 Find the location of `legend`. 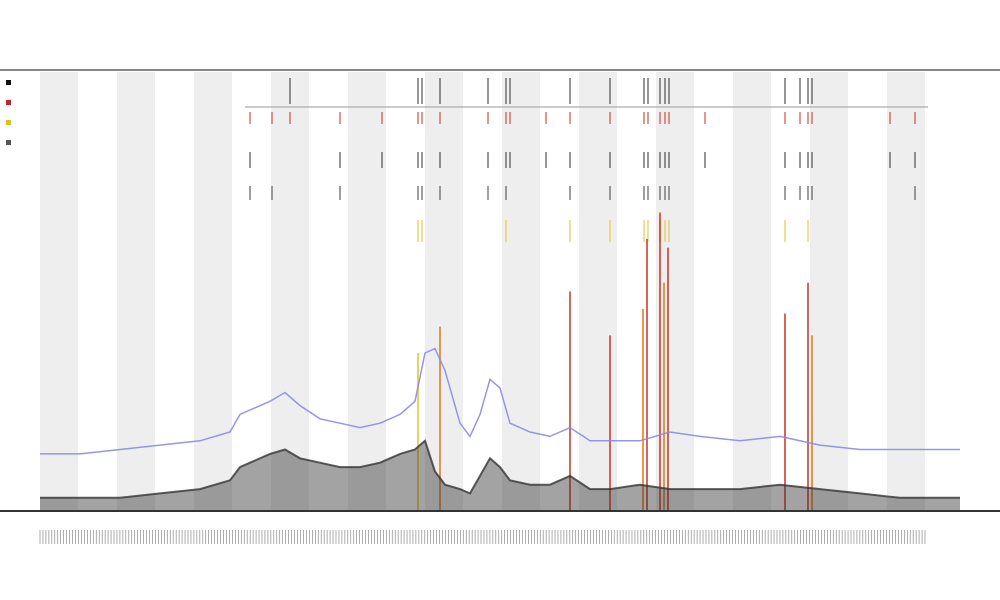

legend is located at coordinates (8, 112).